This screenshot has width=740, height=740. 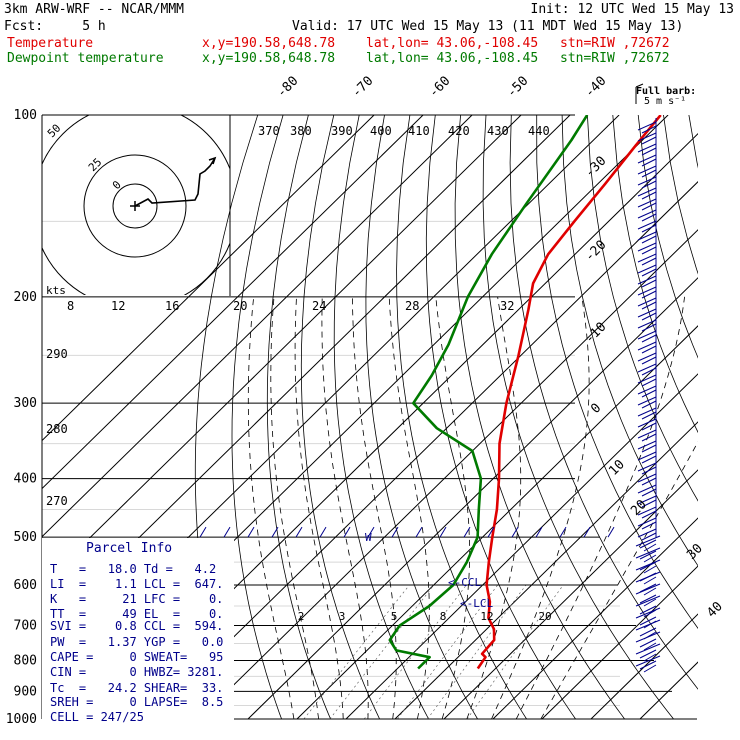 What do you see at coordinates (452, 43) in the screenshot?
I see `legend-temperature-latlon: lat,lon= 43.06,-108.45` at bounding box center [452, 43].